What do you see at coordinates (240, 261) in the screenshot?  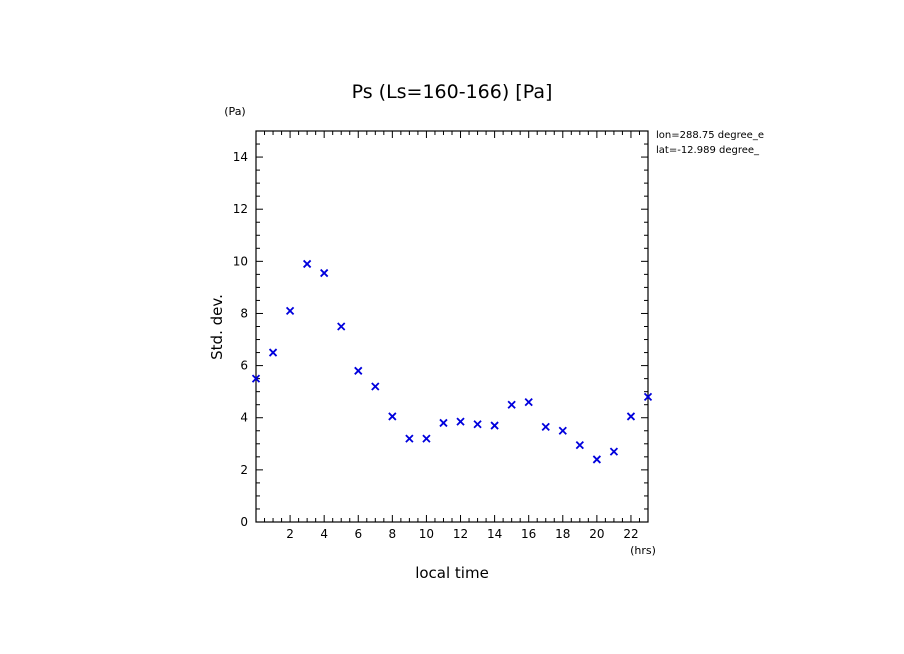 I see `y-tick-label: 10` at bounding box center [240, 261].